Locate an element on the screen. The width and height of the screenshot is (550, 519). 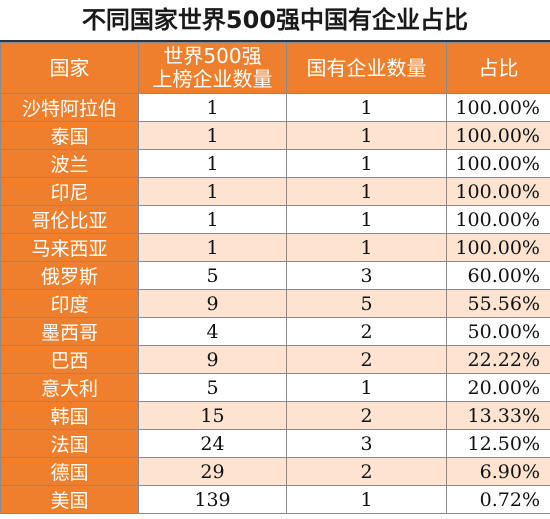
cell-ratio: 20.00% is located at coordinates (498, 387).